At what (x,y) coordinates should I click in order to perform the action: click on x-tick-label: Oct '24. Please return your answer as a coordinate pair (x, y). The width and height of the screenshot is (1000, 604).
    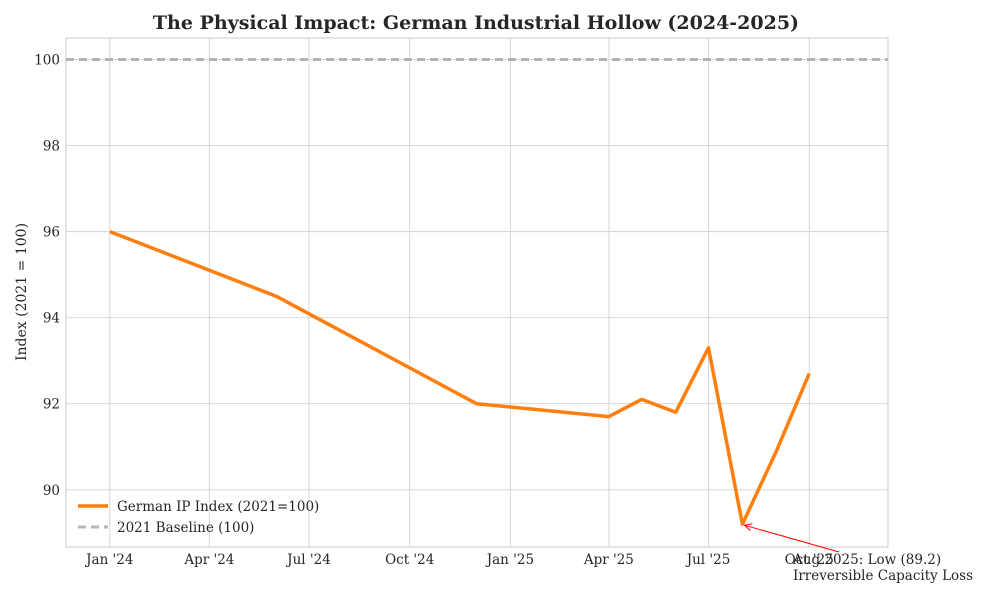
    Looking at the image, I should click on (409, 560).